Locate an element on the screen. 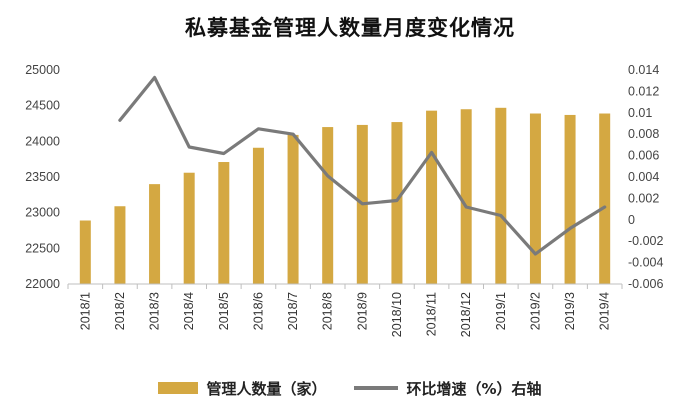 This screenshot has height=420, width=700. x-tick-label: 2018/8 is located at coordinates (328, 311).